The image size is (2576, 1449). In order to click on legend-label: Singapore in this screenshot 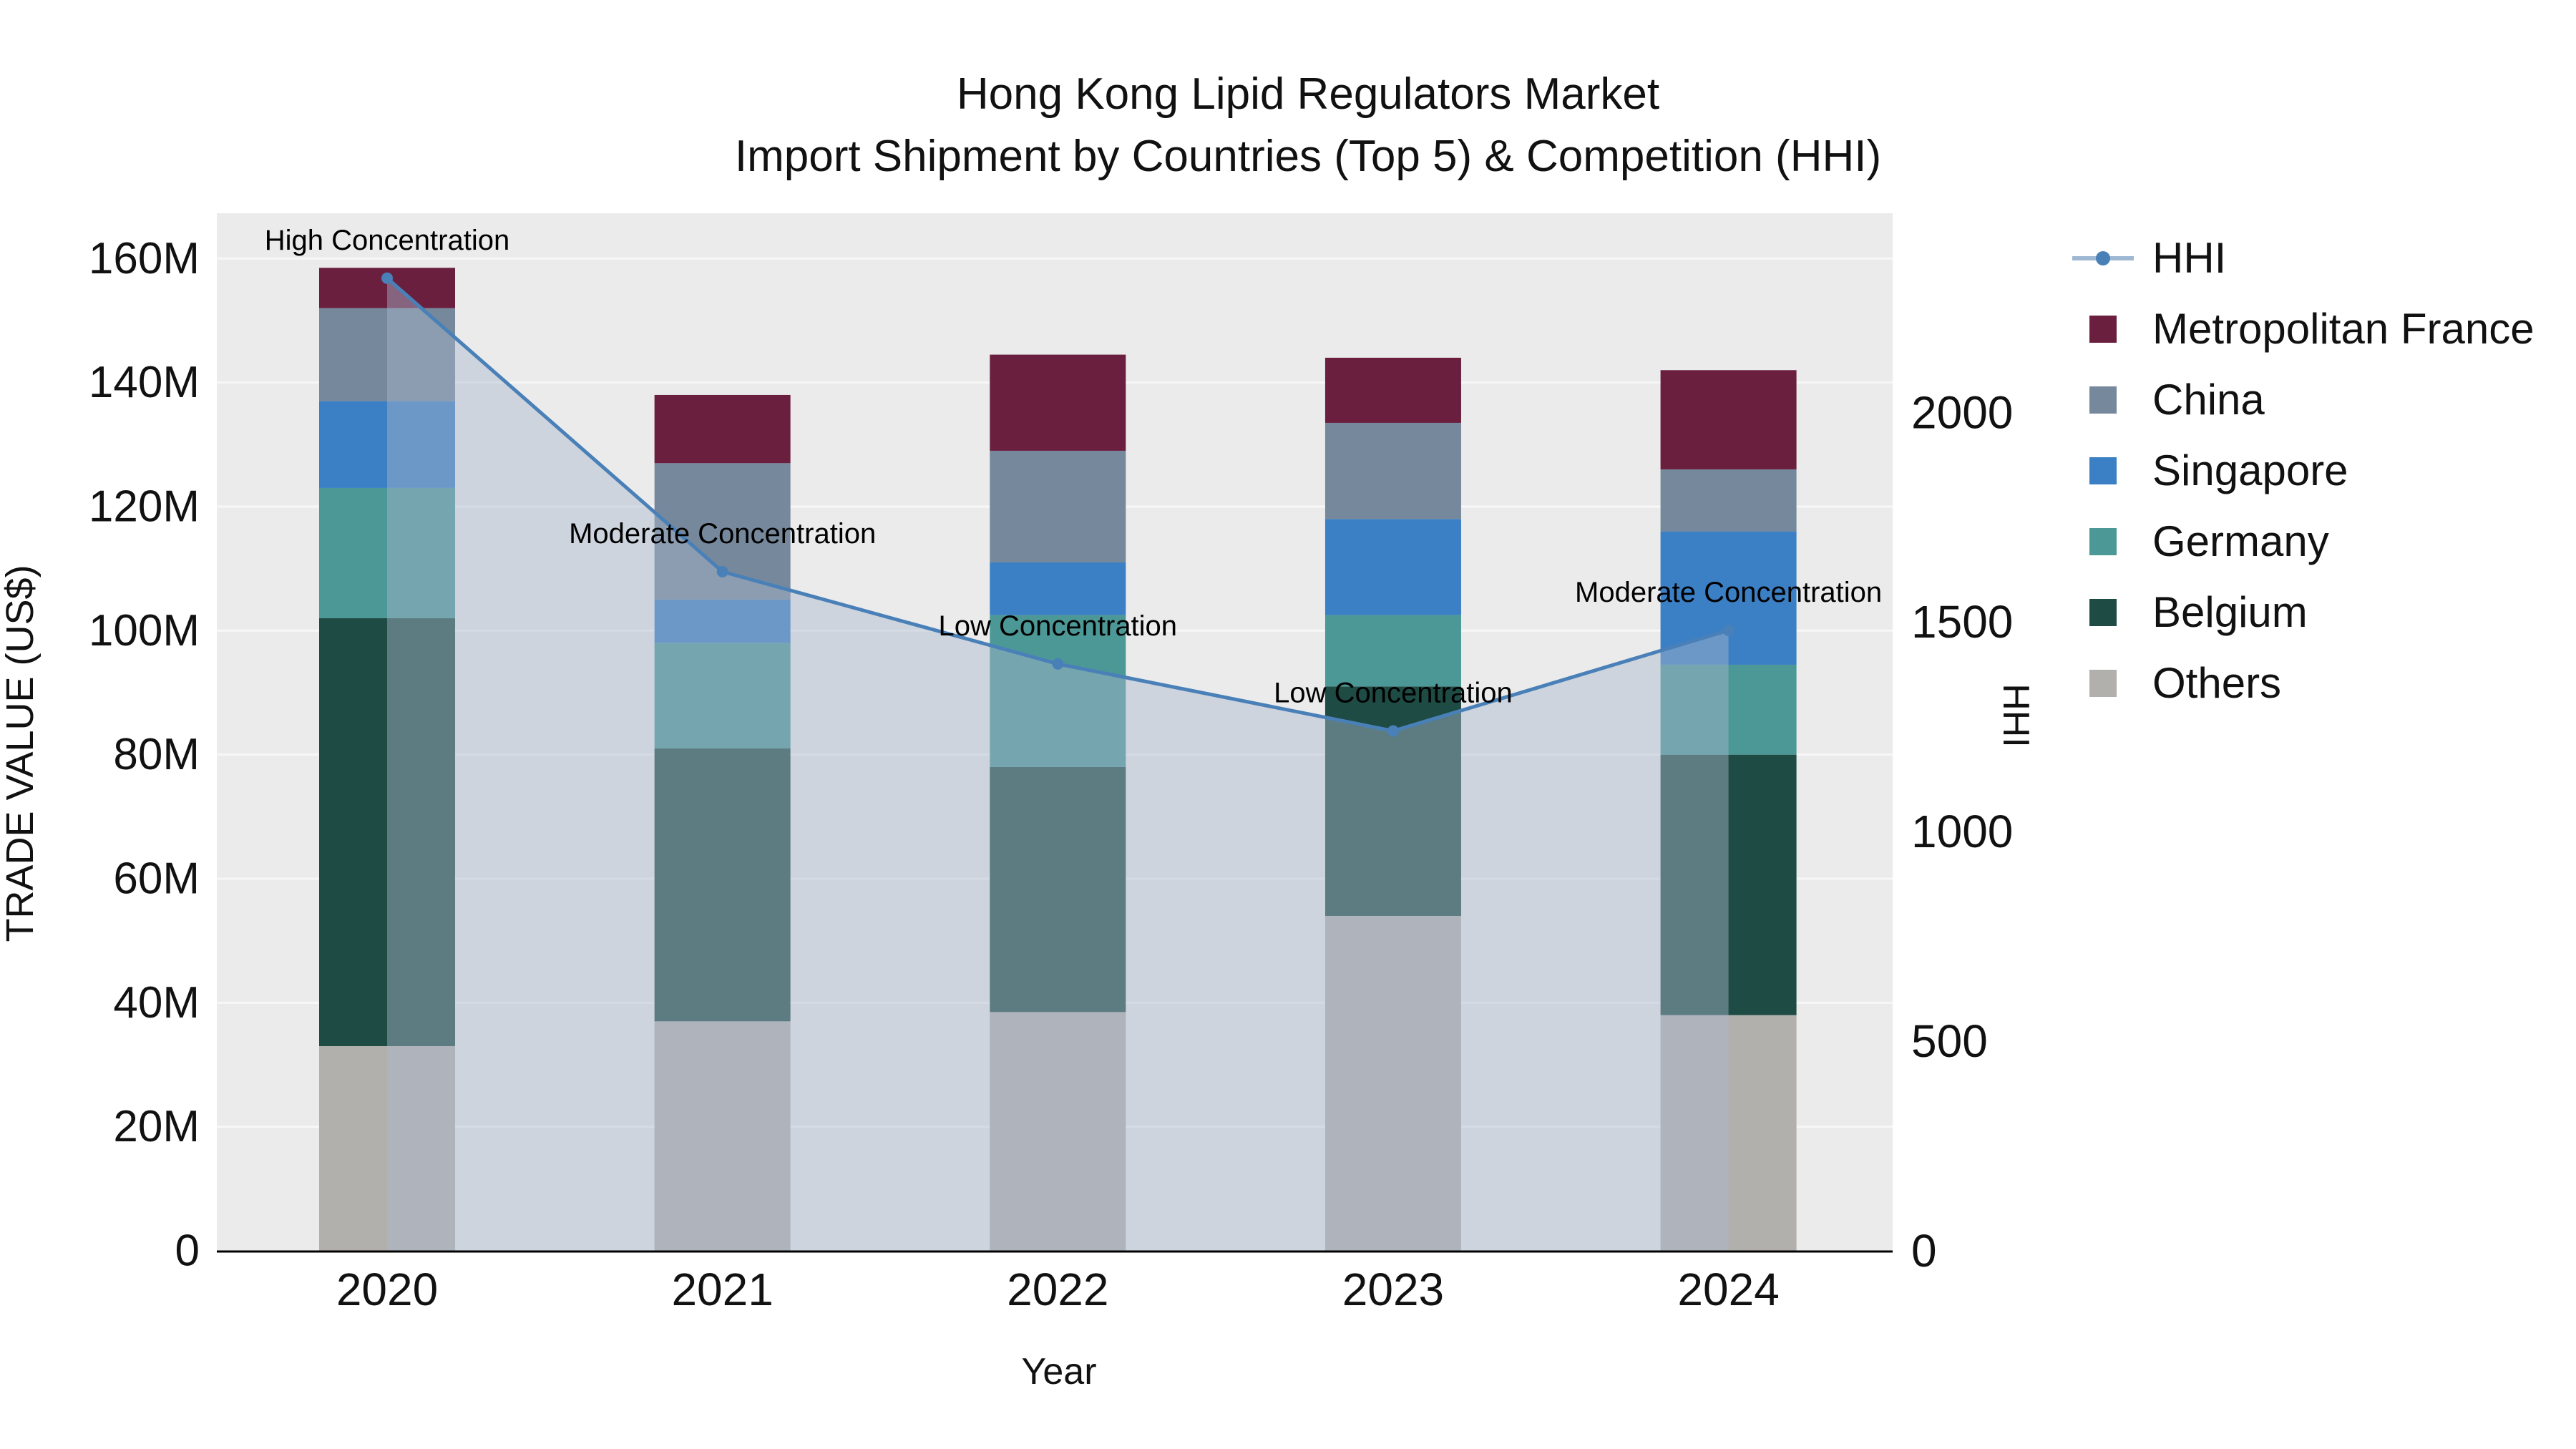, I will do `click(2250, 470)`.